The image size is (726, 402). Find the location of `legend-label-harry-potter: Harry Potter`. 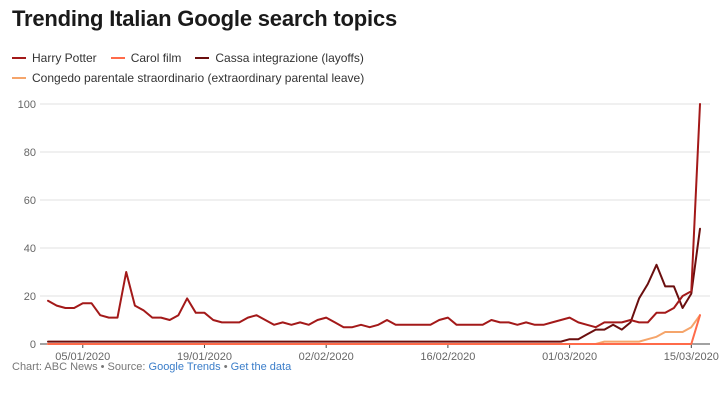

legend-label-harry-potter: Harry Potter is located at coordinates (64, 58).